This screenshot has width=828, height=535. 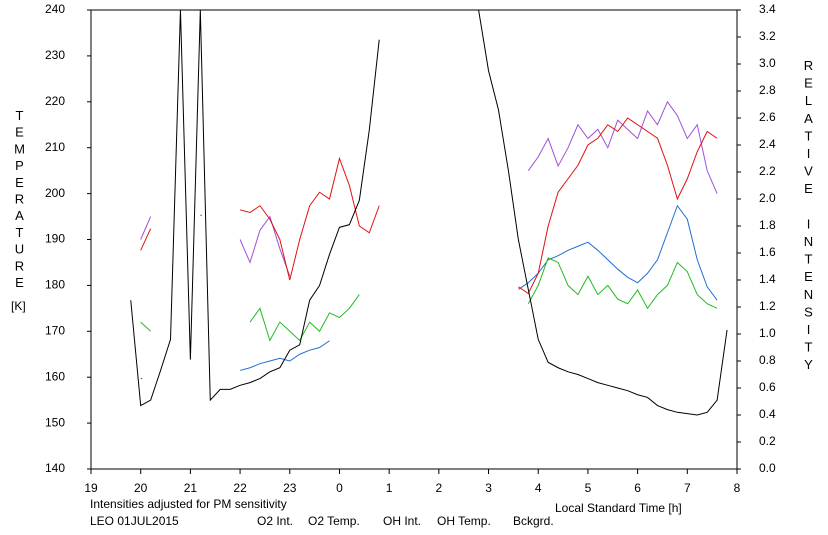 What do you see at coordinates (767, 9) in the screenshot?
I see `y2-tick-label: 3.4` at bounding box center [767, 9].